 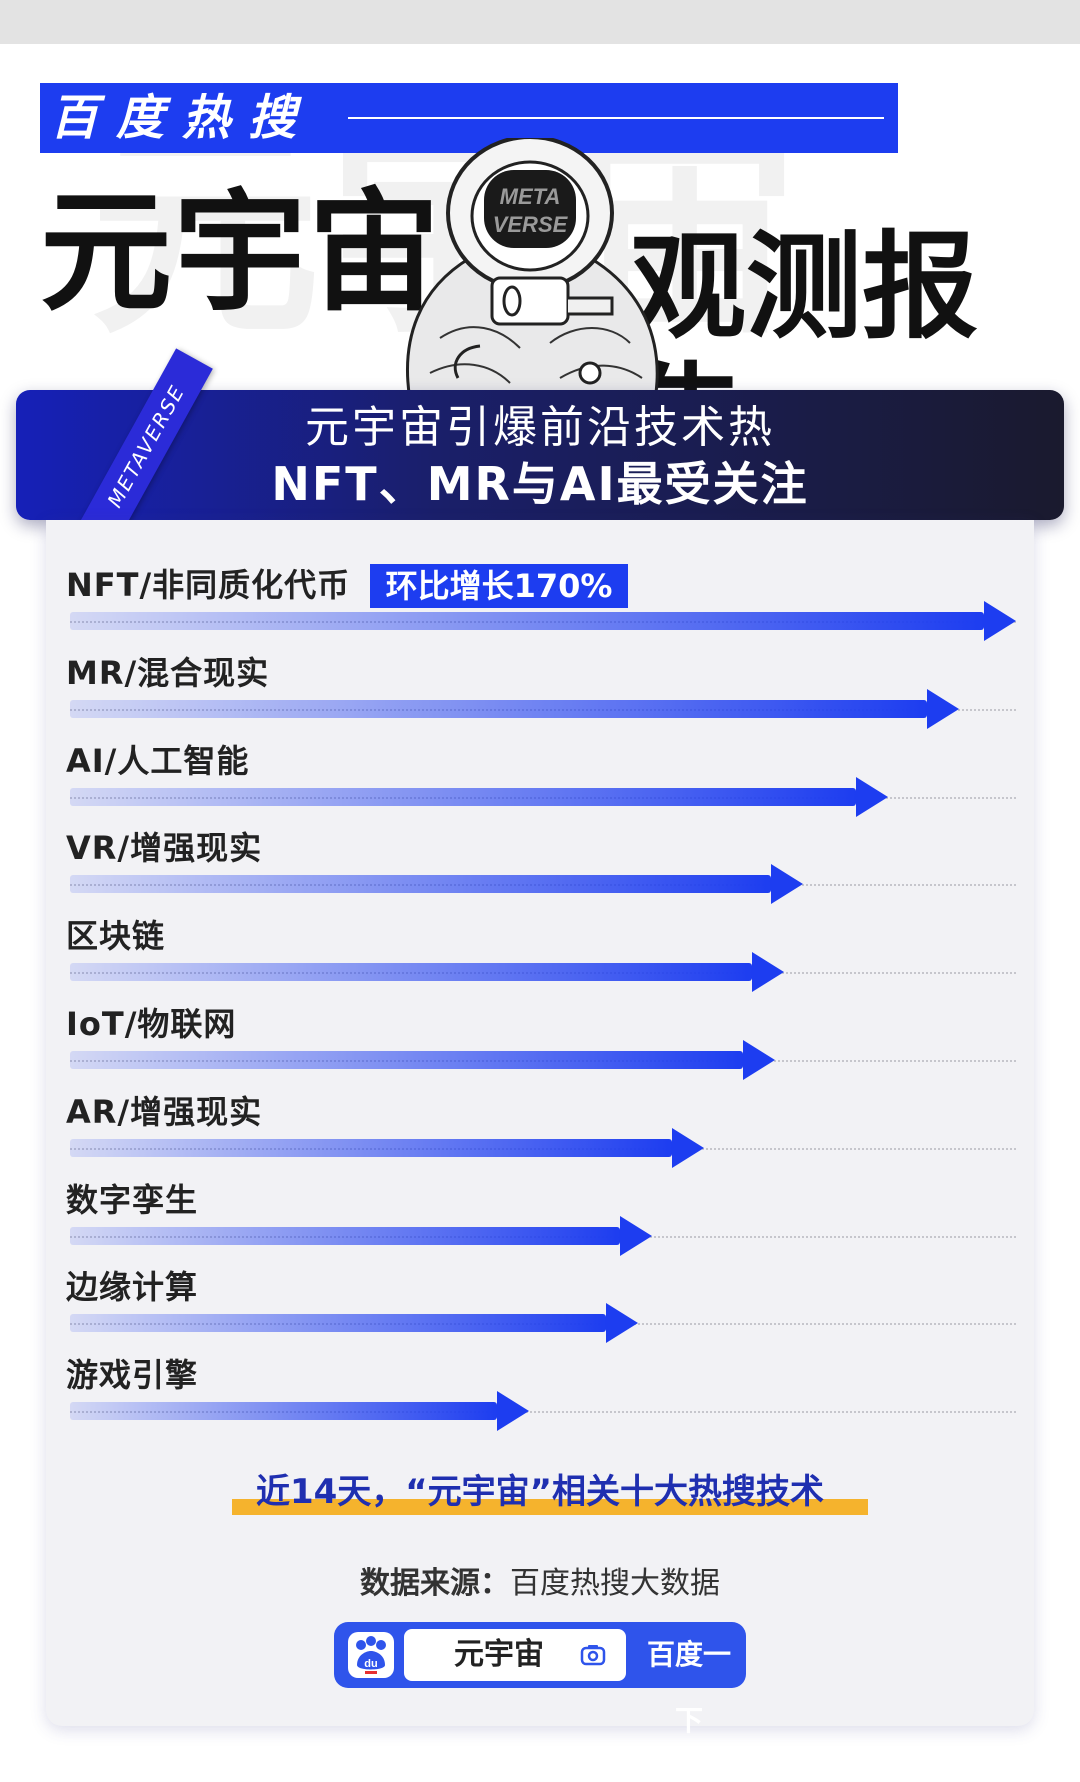 What do you see at coordinates (616, 118) in the screenshot?
I see `header-rule` at bounding box center [616, 118].